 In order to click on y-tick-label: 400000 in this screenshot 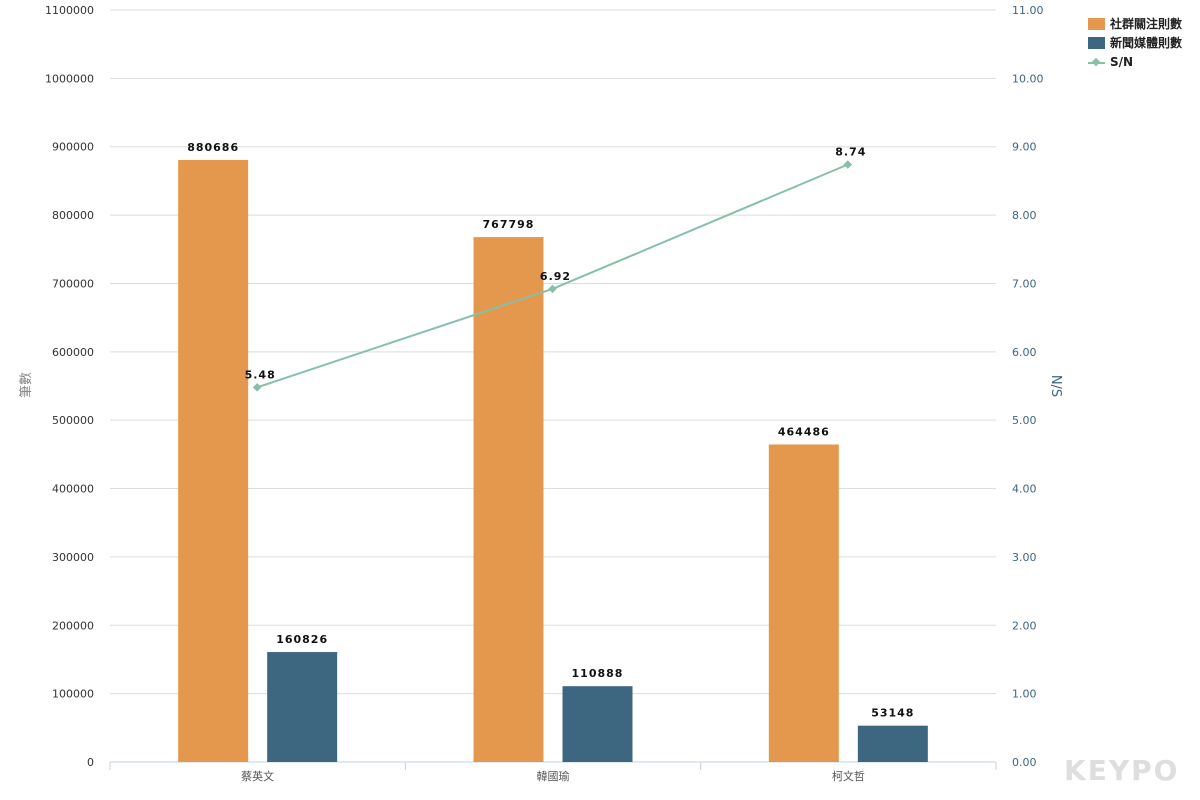, I will do `click(73, 489)`.